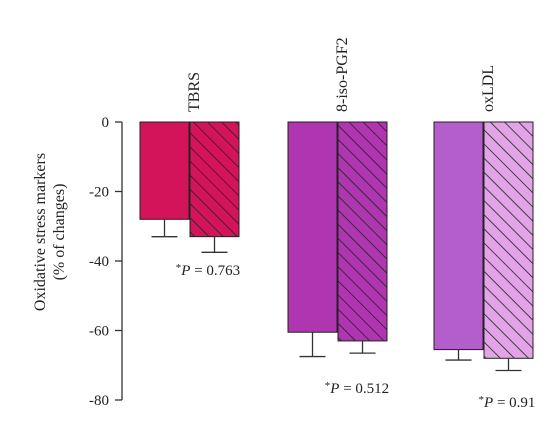 This screenshot has height=423, width=552. Describe the element at coordinates (59, 232) in the screenshot. I see `y-axis-title-line-2: (% of changes)` at that location.